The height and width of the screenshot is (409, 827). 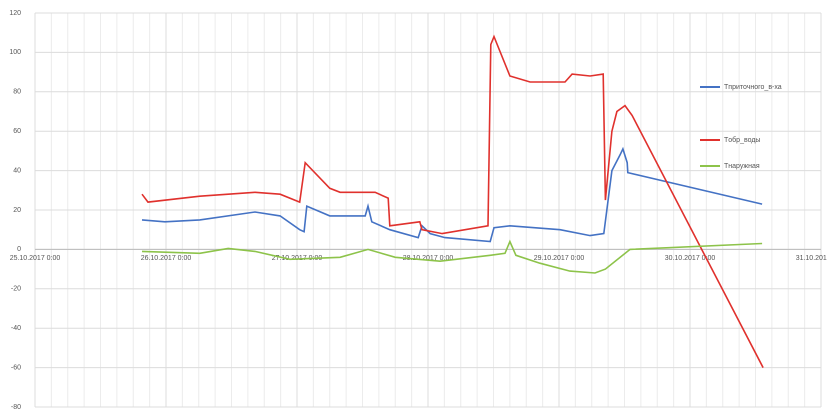 What do you see at coordinates (16, 328) in the screenshot?
I see `y-tick-label: -40` at bounding box center [16, 328].